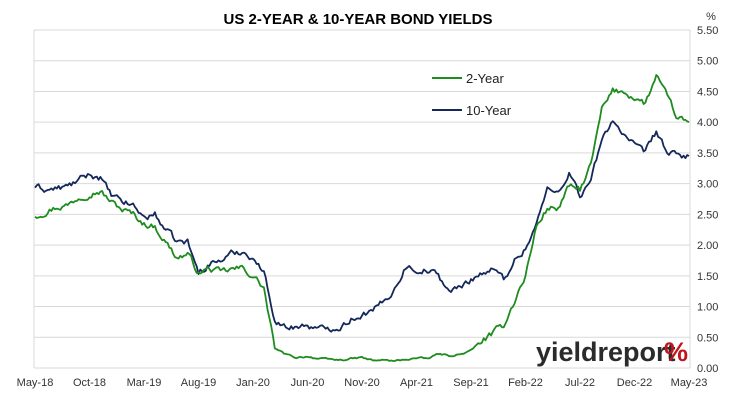 This screenshot has height=405, width=731. What do you see at coordinates (711, 17) in the screenshot?
I see `y-axis-unit-label: %` at bounding box center [711, 17].